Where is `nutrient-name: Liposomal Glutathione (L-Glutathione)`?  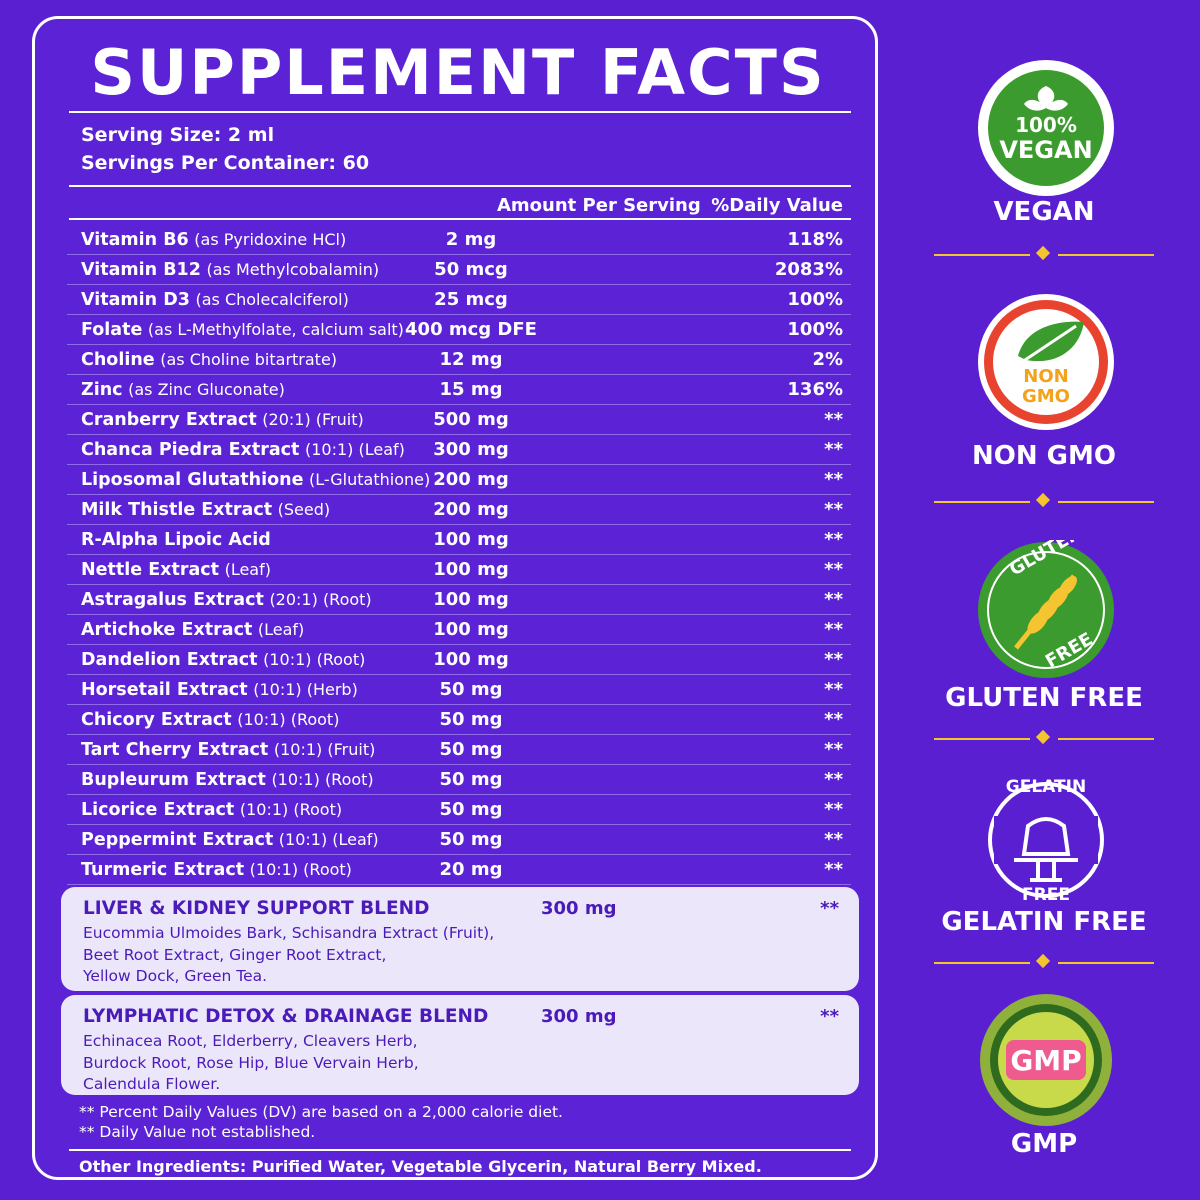 nutrient-name: Liposomal Glutathione (L-Glutathione) is located at coordinates (256, 480).